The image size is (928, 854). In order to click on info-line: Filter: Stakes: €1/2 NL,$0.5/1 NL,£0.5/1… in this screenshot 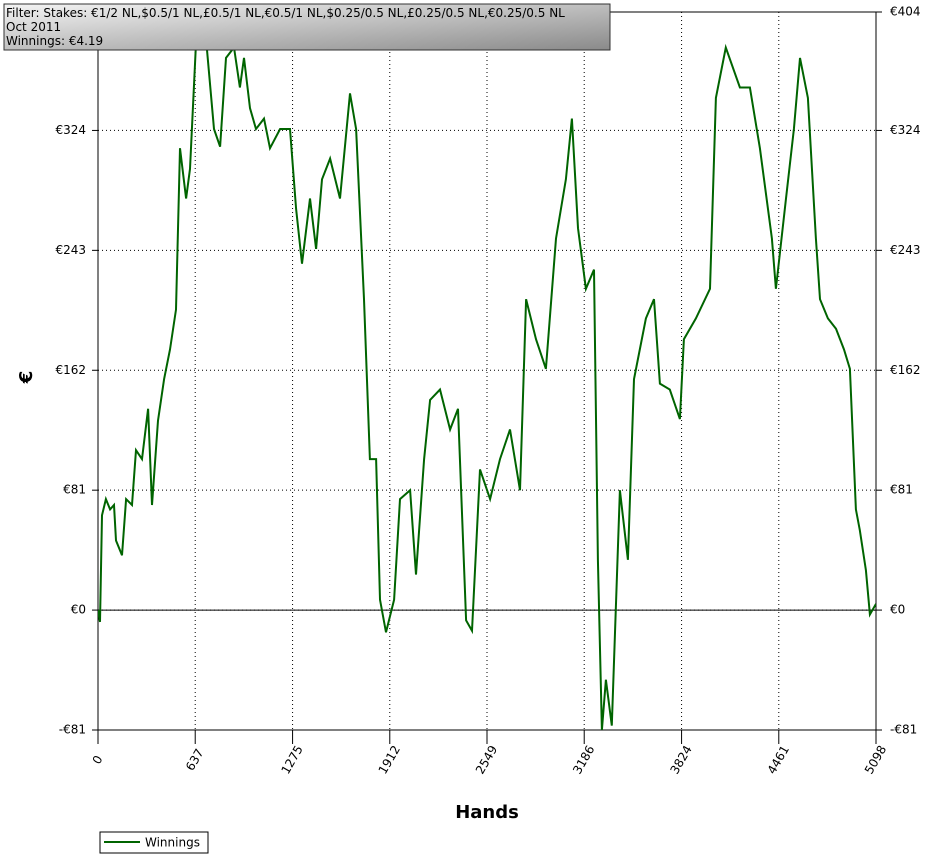, I will do `click(285, 13)`.